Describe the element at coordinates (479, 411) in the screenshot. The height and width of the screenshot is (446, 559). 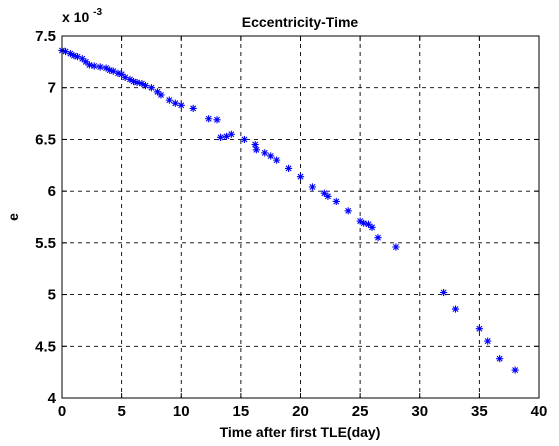
I see `x-tick-label: 35` at that location.